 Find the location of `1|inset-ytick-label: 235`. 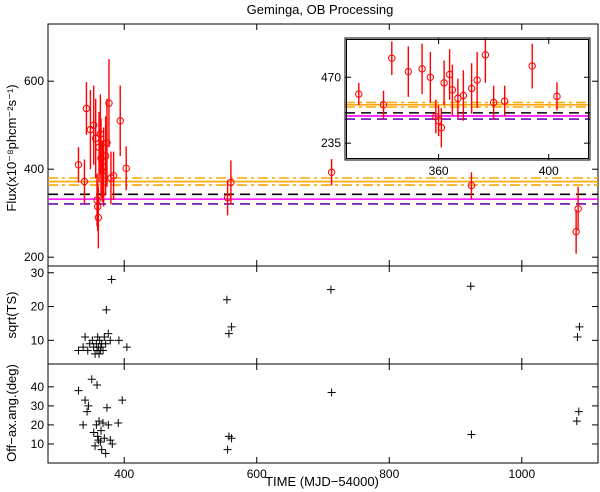

1|inset-ytick-label: 235 is located at coordinates (331, 143).